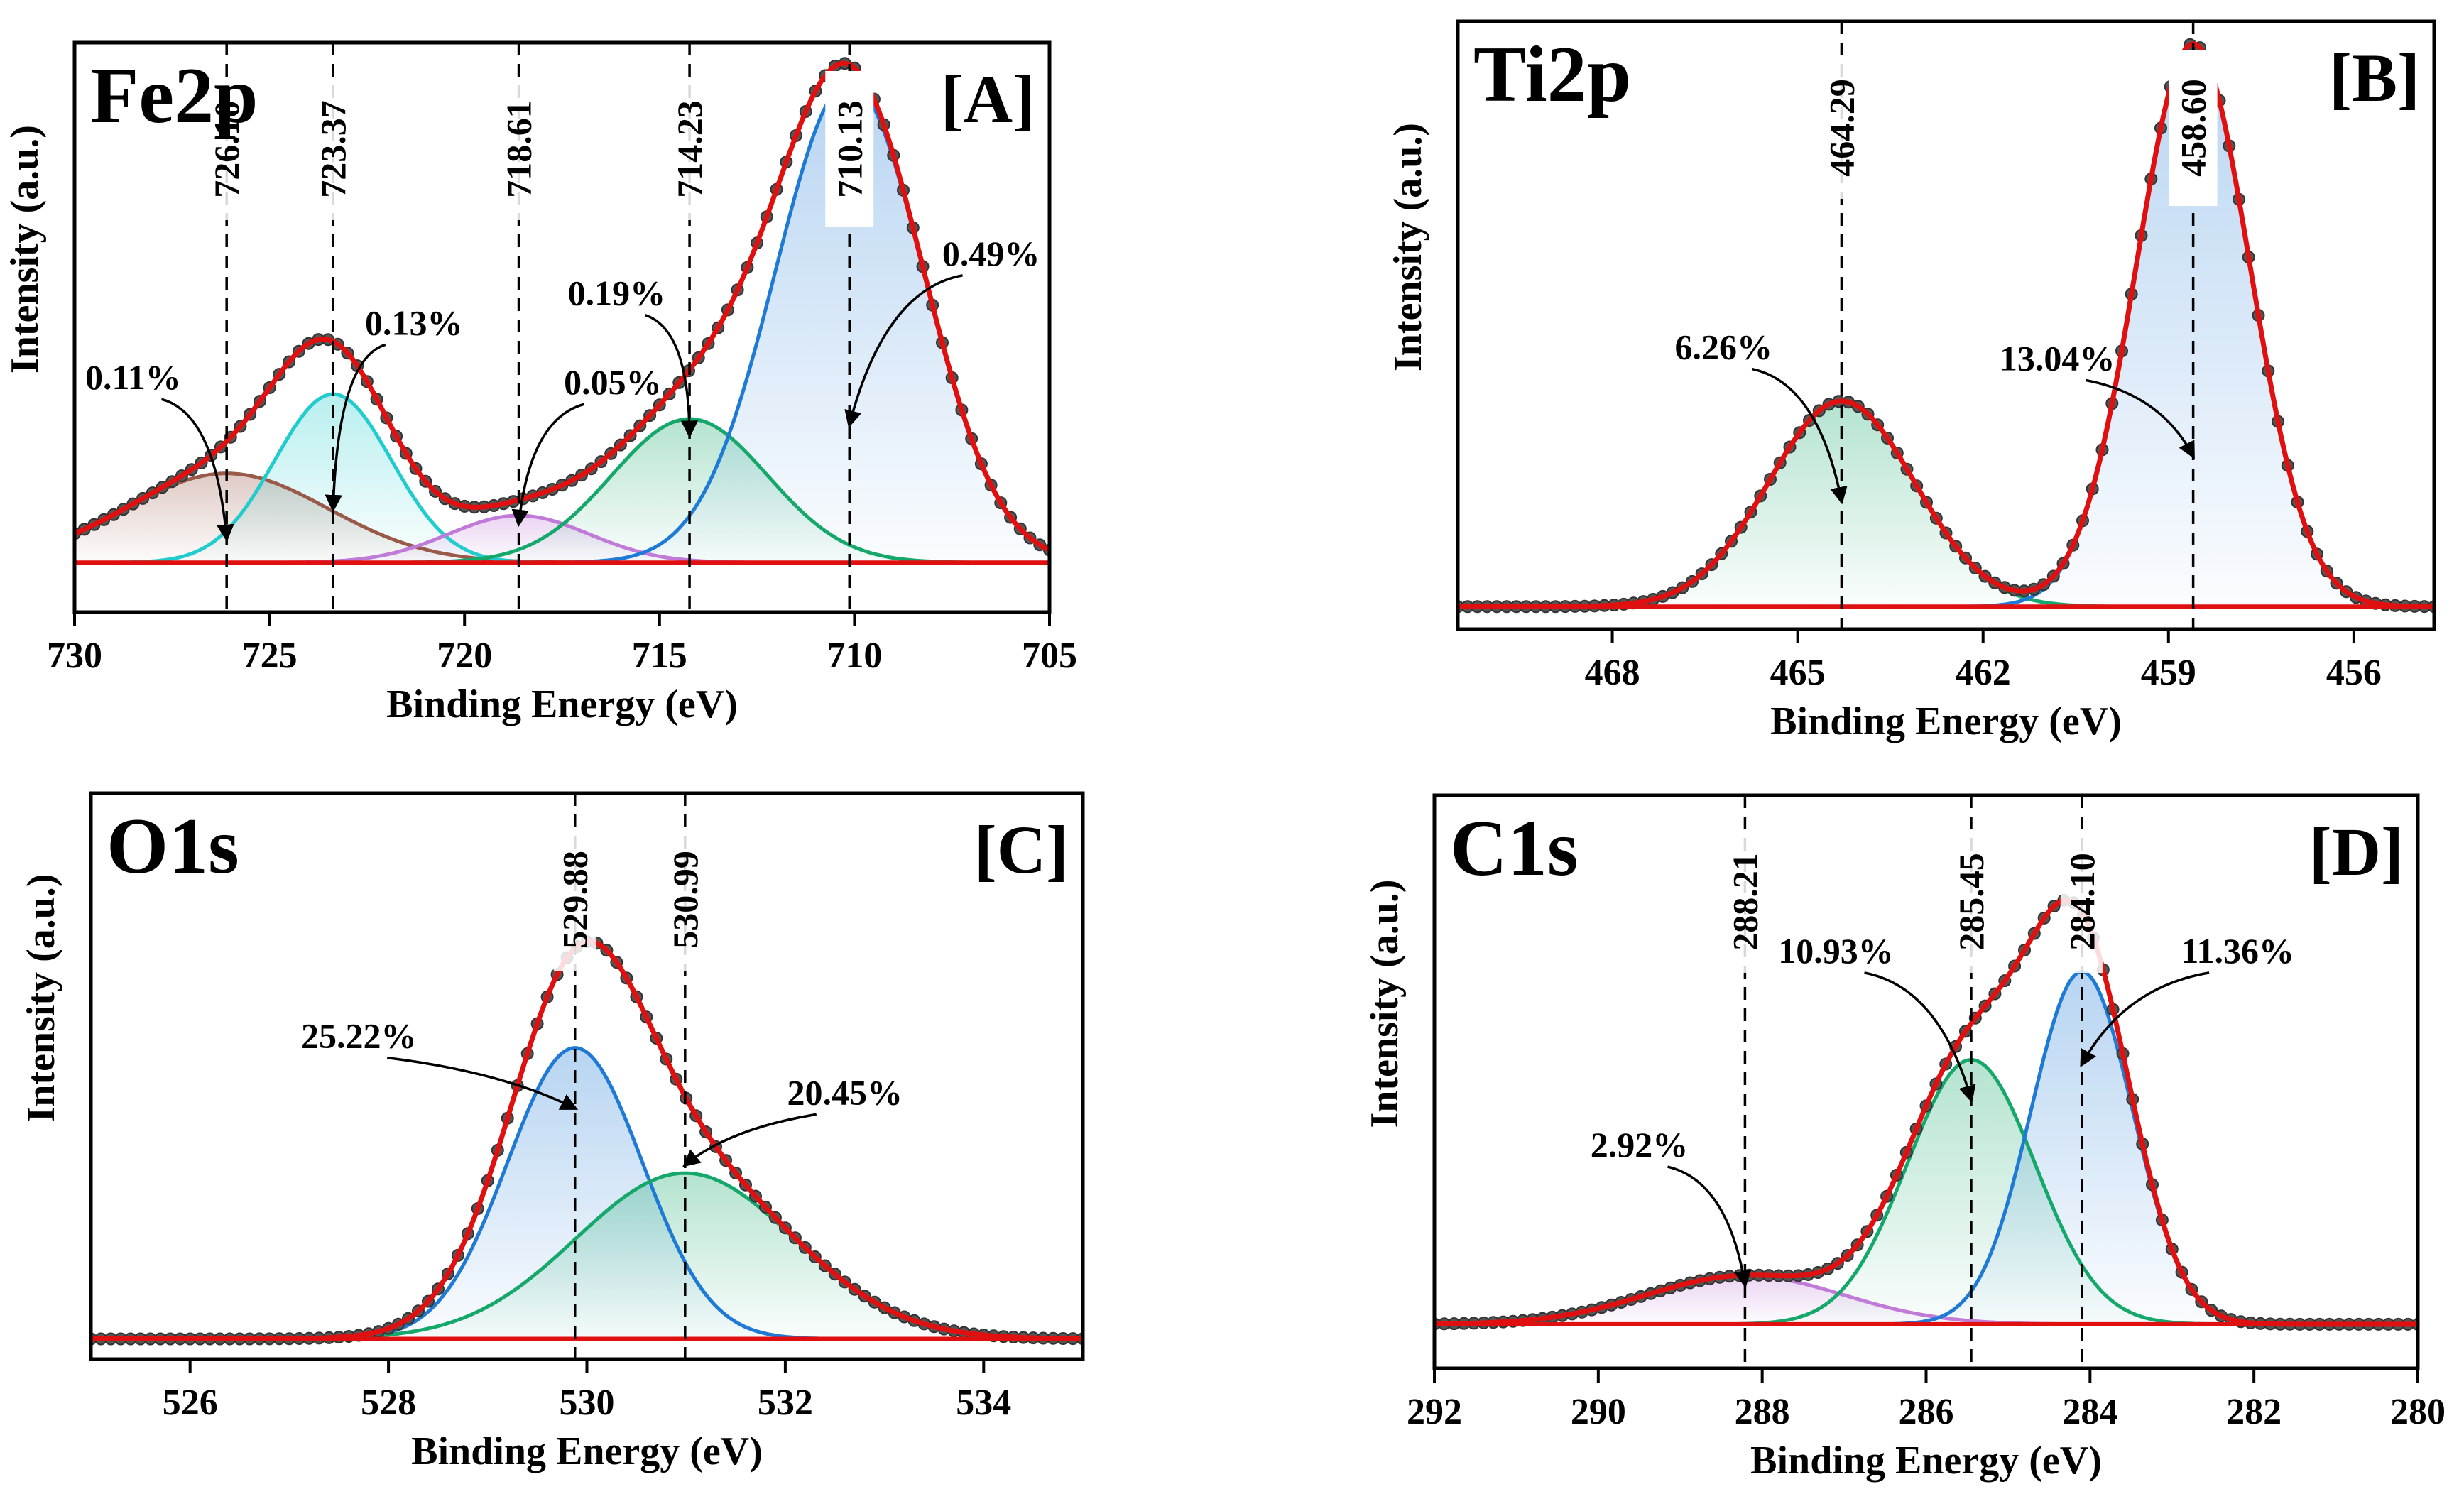  Describe the element at coordinates (1612, 673) in the screenshot. I see `x-tick-label: 468` at that location.